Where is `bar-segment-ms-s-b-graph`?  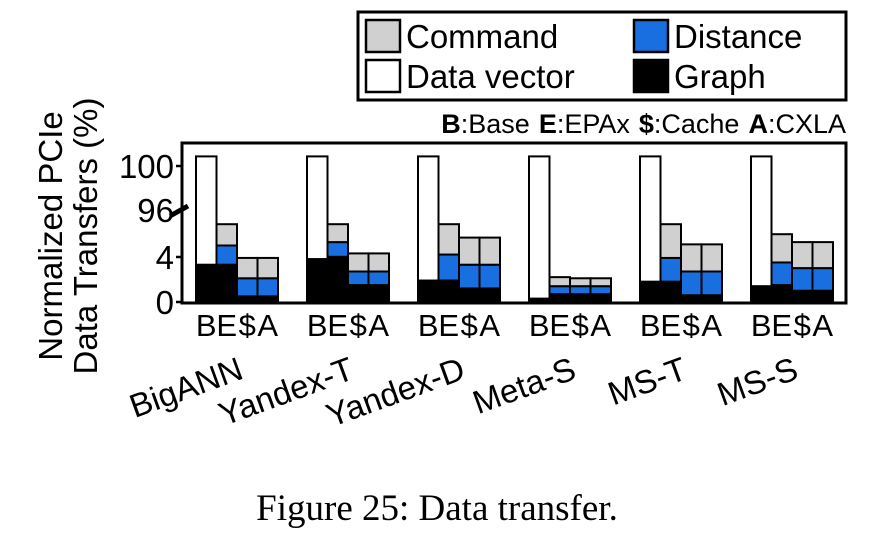 bar-segment-ms-s-b-graph is located at coordinates (761, 294).